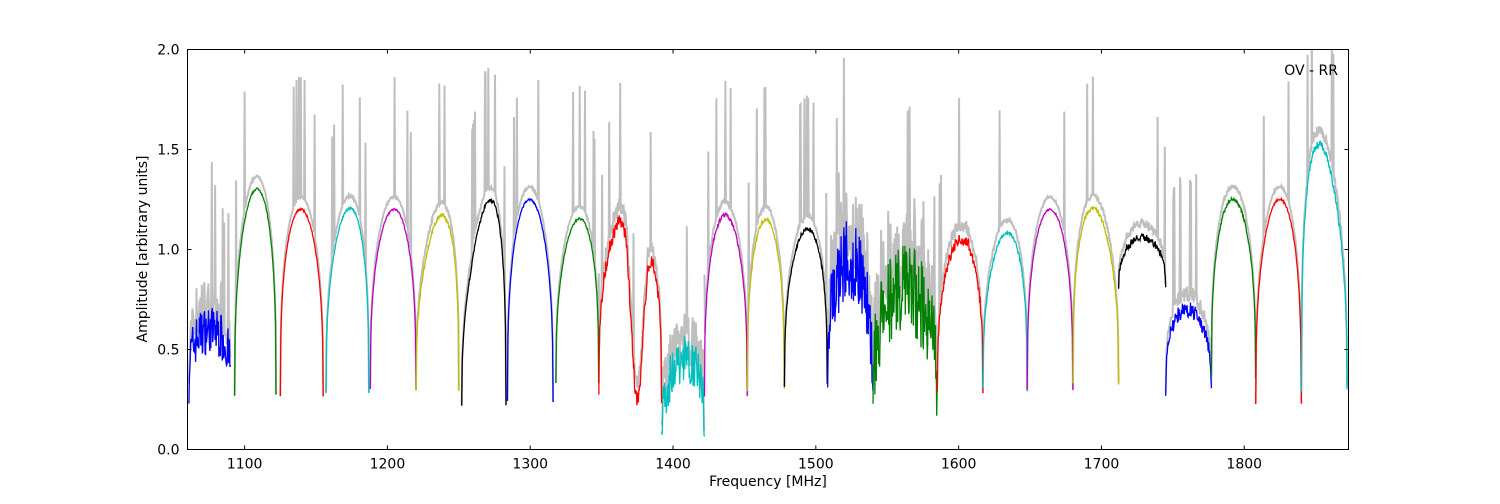  What do you see at coordinates (143, 249) in the screenshot?
I see `y-axis-label: Amplitude [arbitrary units]` at bounding box center [143, 249].